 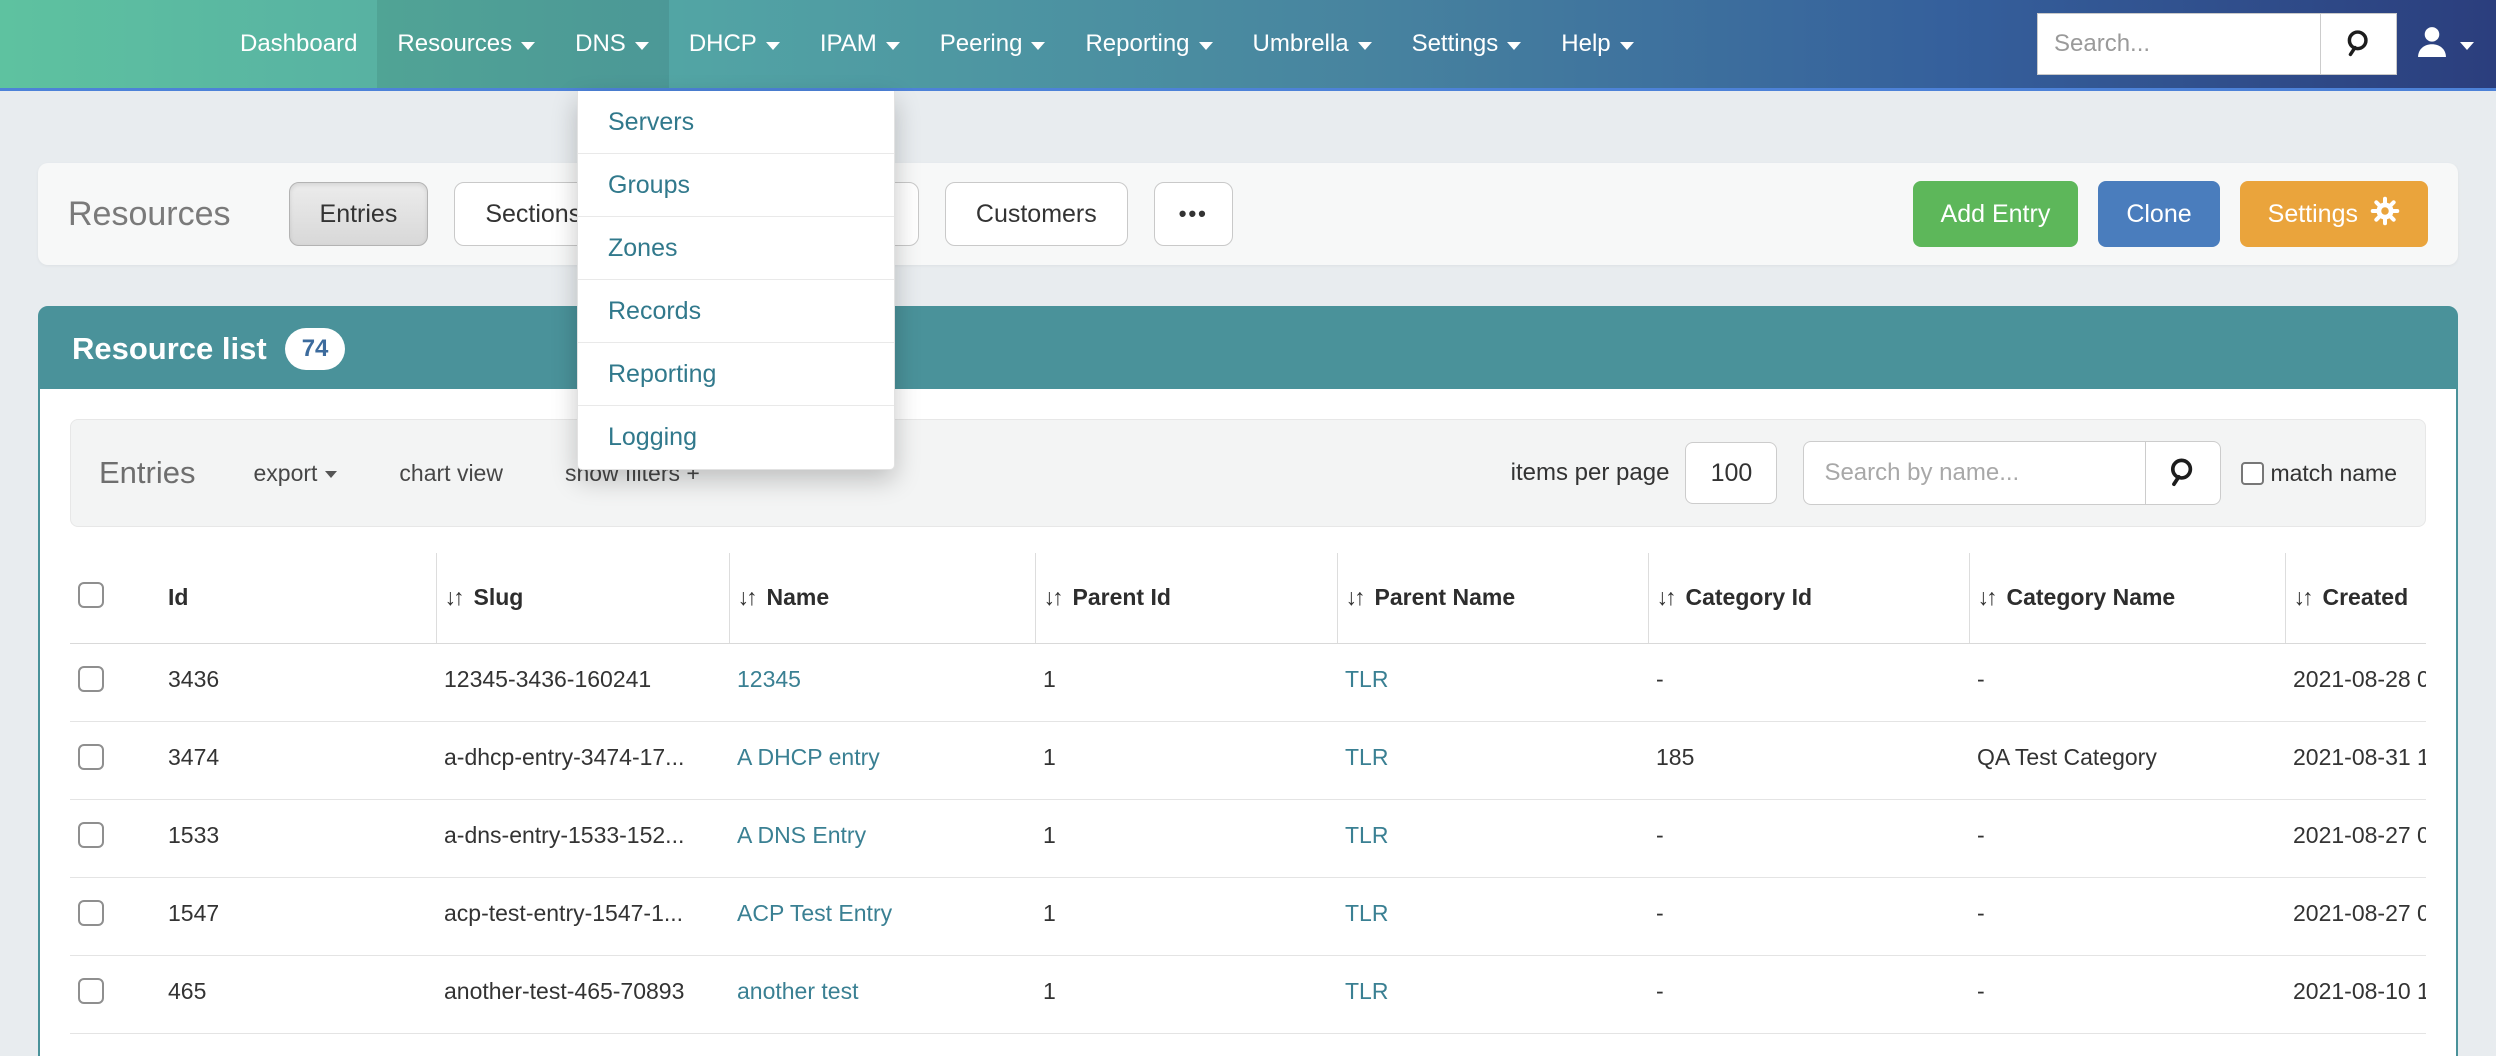 I want to click on nav-item-settings: Settings, so click(x=1467, y=44).